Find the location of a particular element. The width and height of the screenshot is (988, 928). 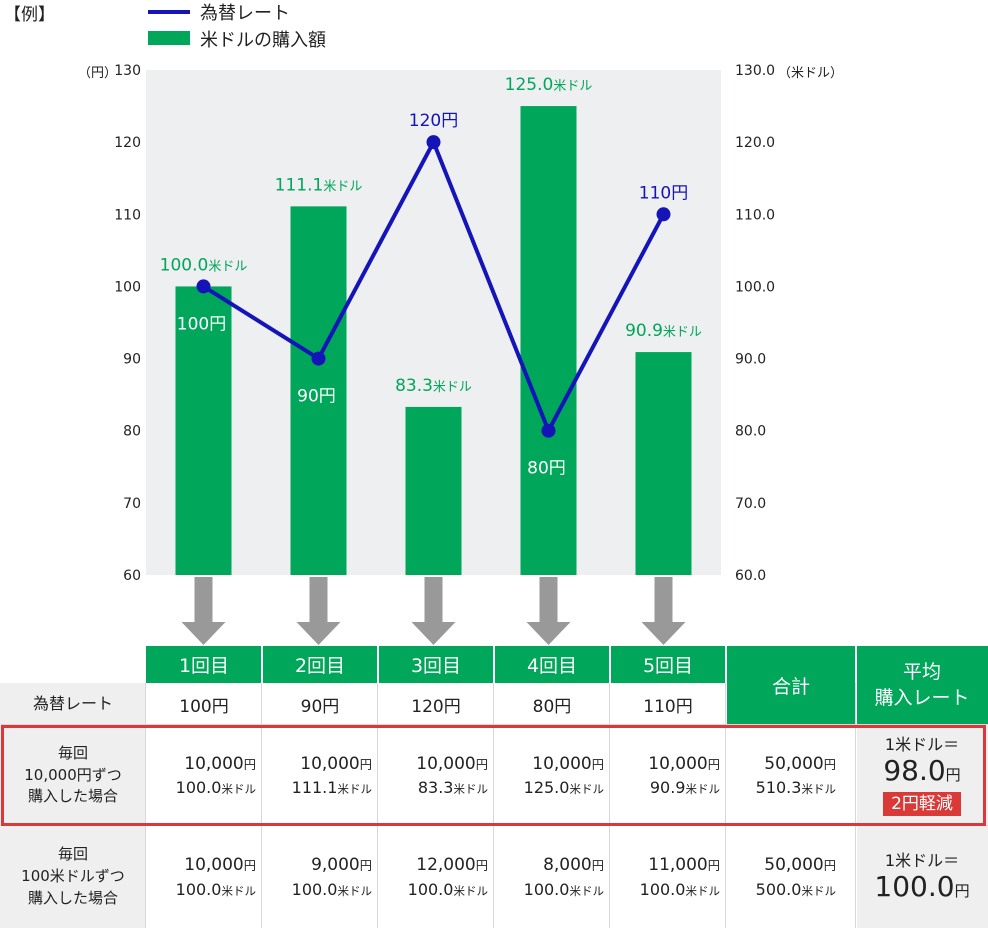

avg-rate-header-line1: 平均 is located at coordinates (921, 671).